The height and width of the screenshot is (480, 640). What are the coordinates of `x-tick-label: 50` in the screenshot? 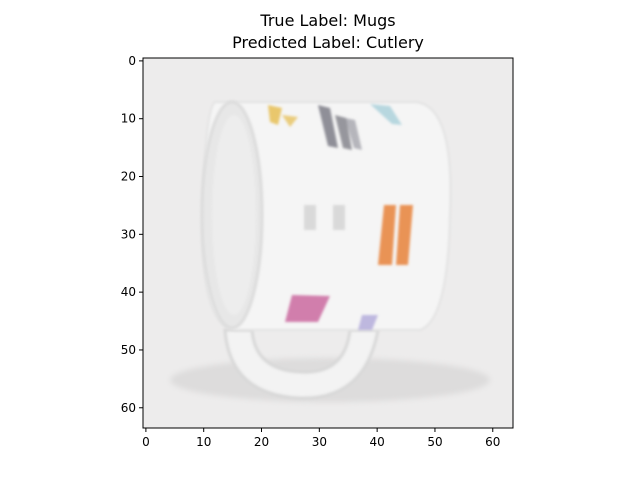 It's located at (434, 442).